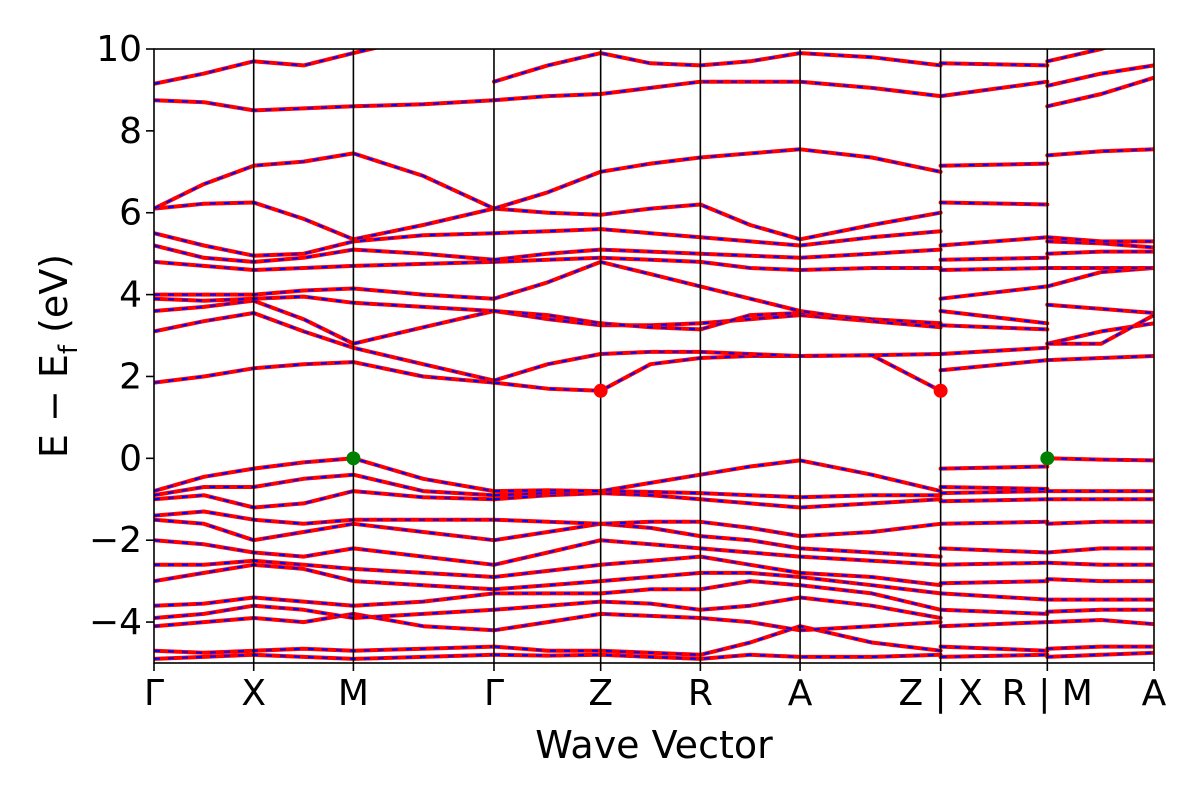 The width and height of the screenshot is (1200, 800). Describe the element at coordinates (654, 745) in the screenshot. I see `x-axis-label: Wave Vector` at that location.